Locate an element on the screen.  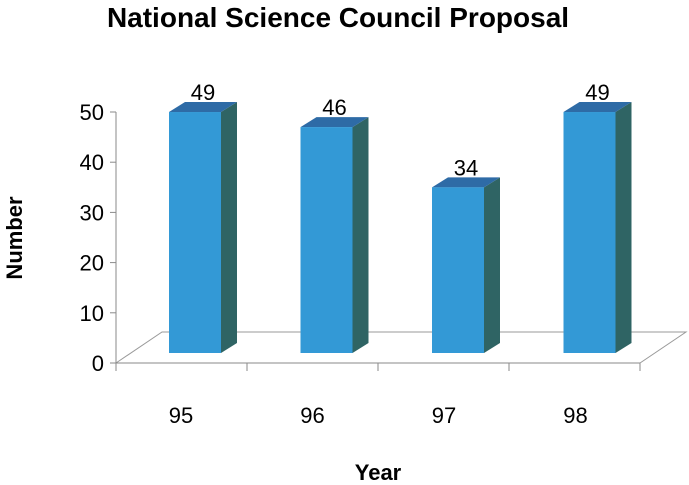
x-tick-label: 96 is located at coordinates (312, 415).